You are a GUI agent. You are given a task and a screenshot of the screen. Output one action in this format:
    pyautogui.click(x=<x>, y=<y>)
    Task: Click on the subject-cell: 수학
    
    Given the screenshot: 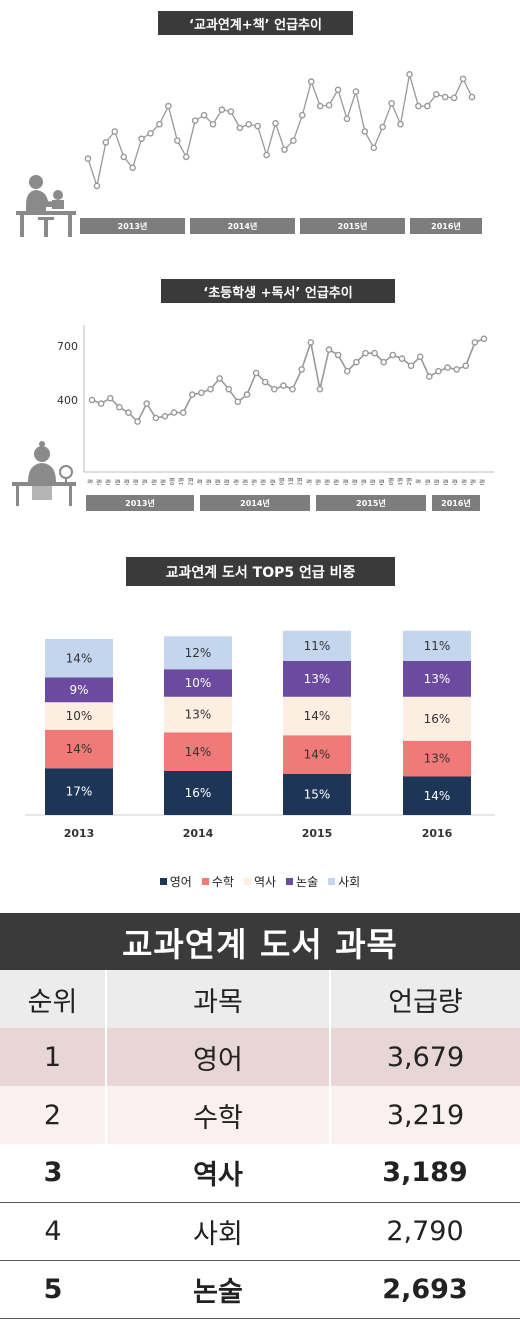 What is the action you would take?
    pyautogui.click(x=218, y=1115)
    